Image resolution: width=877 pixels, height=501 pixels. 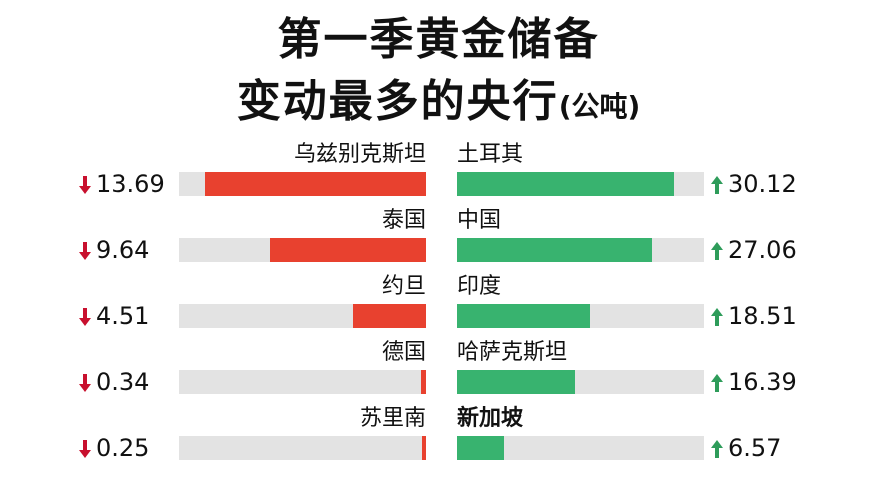 I want to click on decrease-value-label: 0.34, so click(x=113, y=382).